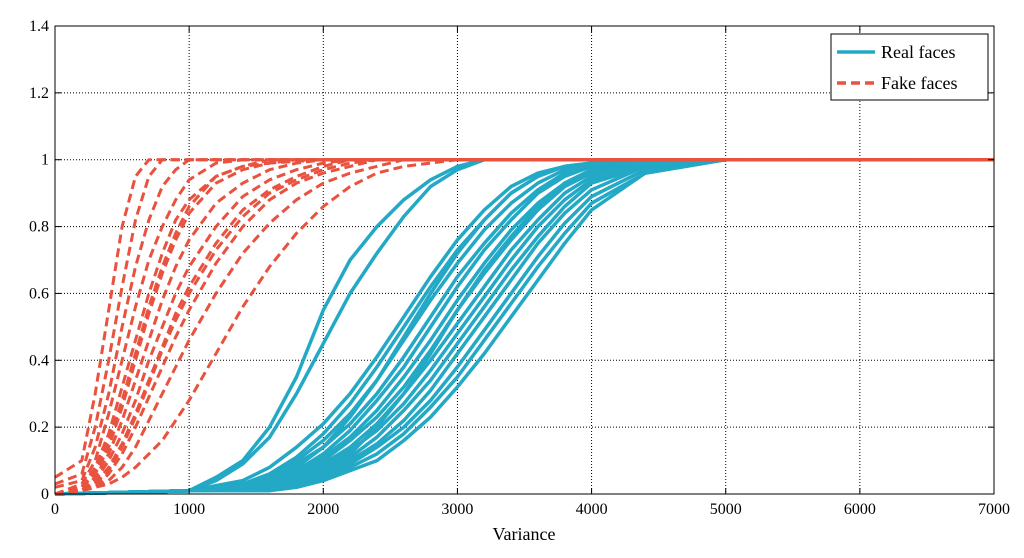 This screenshot has width=1024, height=558. What do you see at coordinates (39, 427) in the screenshot?
I see `y-tick-label: 0.2` at bounding box center [39, 427].